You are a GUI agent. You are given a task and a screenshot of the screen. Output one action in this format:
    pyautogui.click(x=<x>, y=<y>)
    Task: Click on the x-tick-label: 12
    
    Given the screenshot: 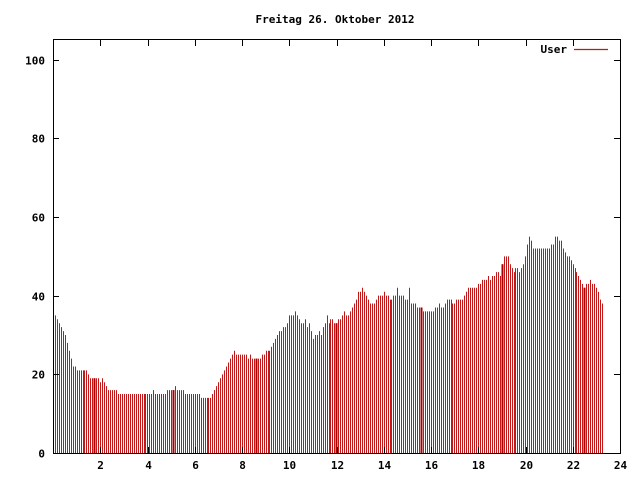 What is the action you would take?
    pyautogui.click(x=337, y=465)
    